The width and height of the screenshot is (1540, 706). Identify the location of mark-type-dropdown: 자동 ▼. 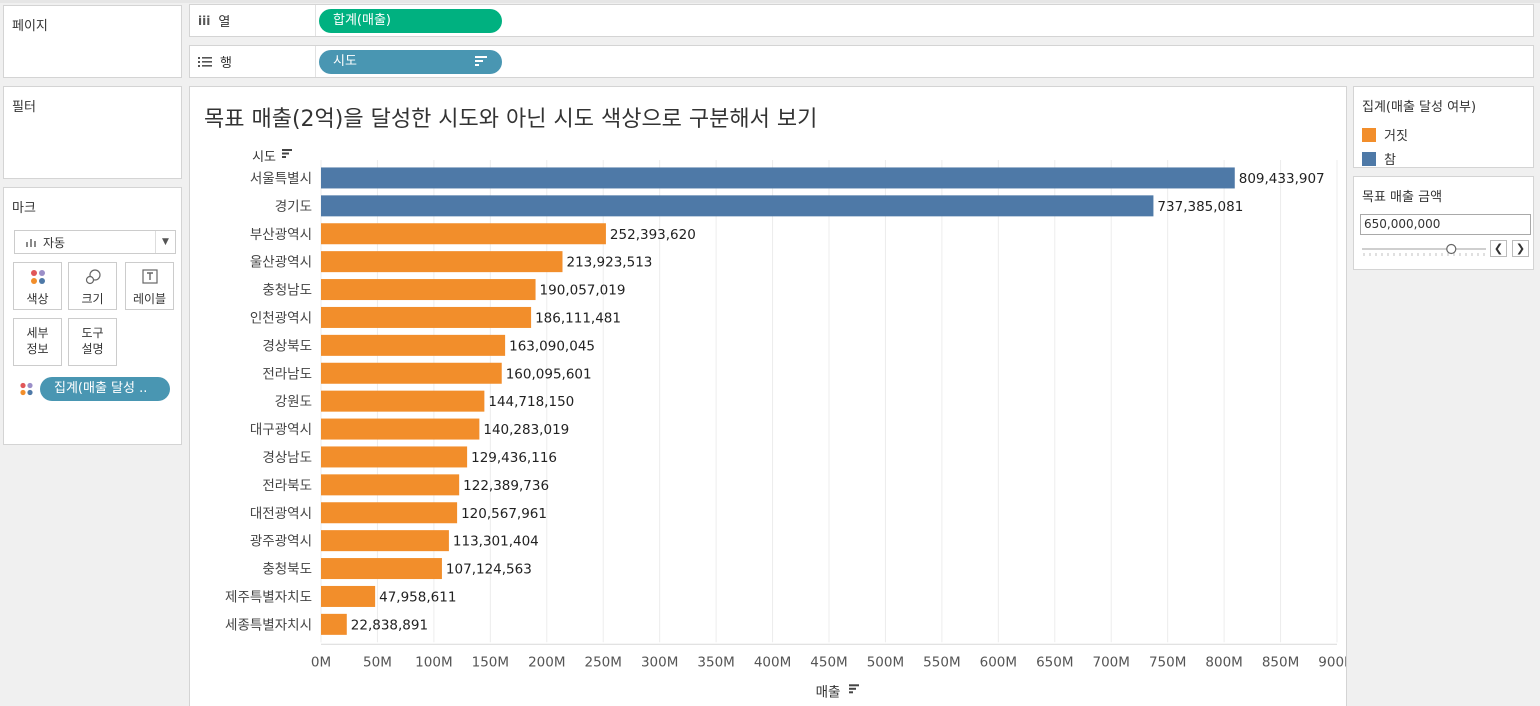
(95, 242).